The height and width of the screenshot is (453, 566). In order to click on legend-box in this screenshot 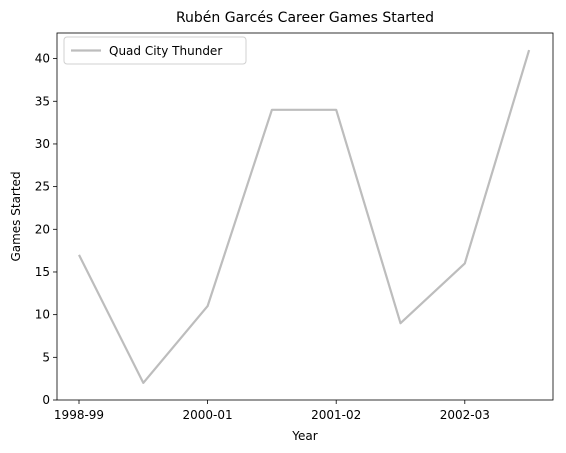, I will do `click(155, 50)`.